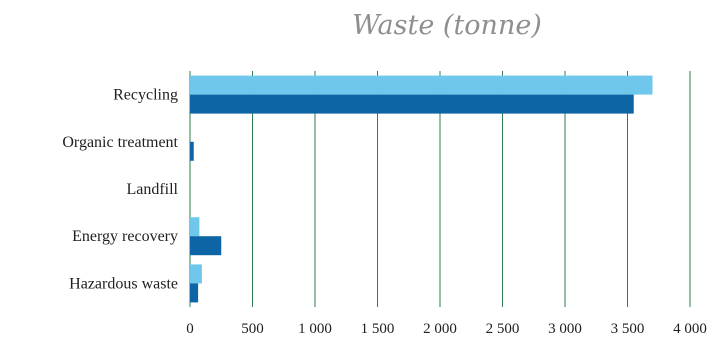 The width and height of the screenshot is (725, 343). Describe the element at coordinates (503, 329) in the screenshot. I see `x-tick-label: 2 500` at that location.